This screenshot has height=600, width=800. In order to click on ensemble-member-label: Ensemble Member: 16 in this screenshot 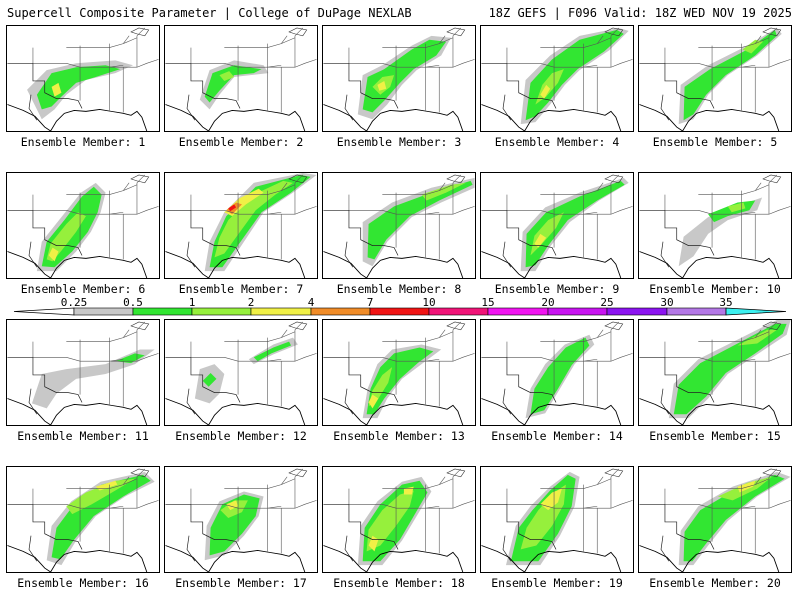, I will do `click(83, 583)`.